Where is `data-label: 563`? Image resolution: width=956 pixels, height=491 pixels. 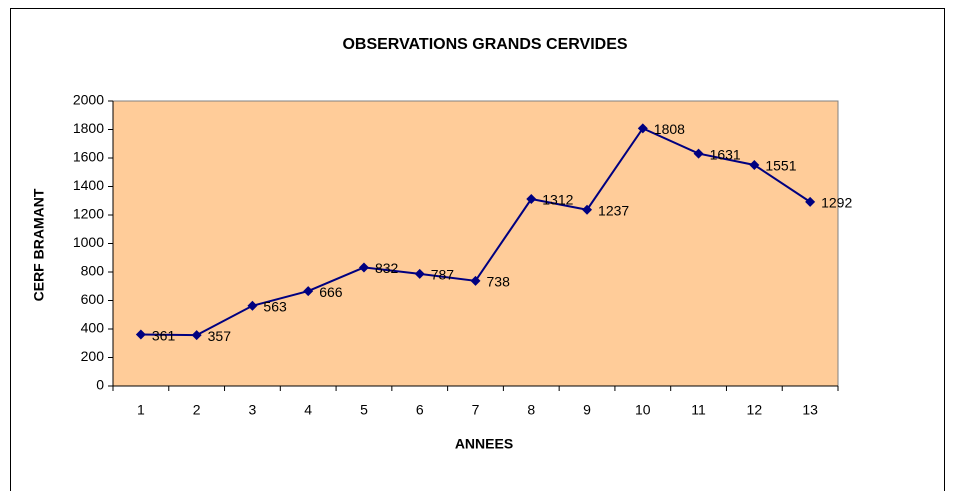 data-label: 563 is located at coordinates (275, 306).